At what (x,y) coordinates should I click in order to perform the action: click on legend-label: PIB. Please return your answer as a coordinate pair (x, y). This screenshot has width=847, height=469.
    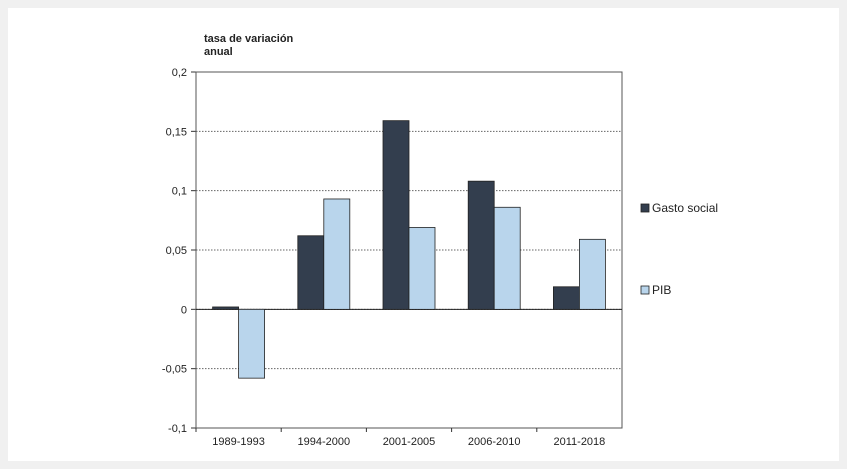
    Looking at the image, I should click on (661, 290).